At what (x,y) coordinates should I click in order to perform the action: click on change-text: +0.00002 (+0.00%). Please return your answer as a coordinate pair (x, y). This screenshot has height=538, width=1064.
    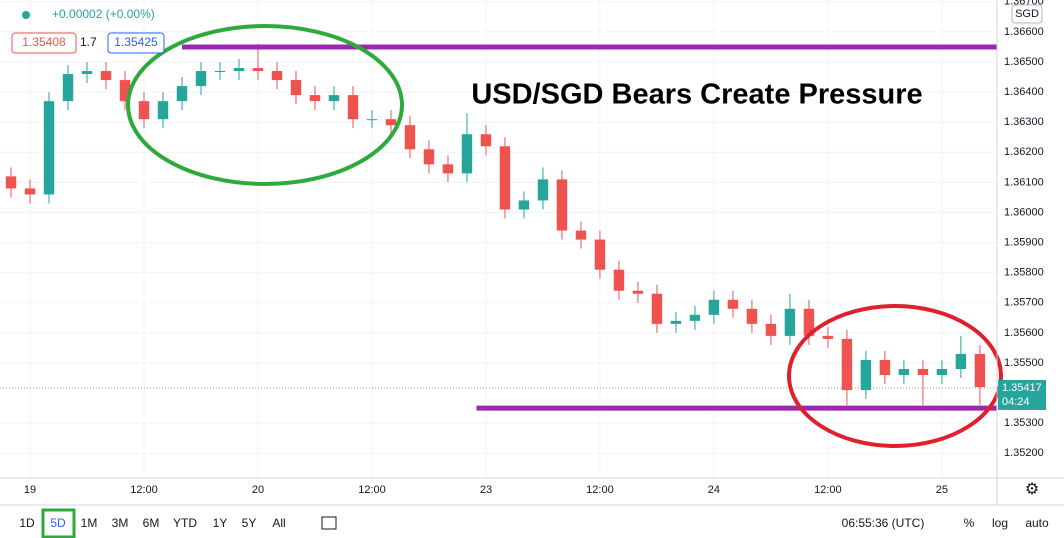
    Looking at the image, I should click on (103, 14).